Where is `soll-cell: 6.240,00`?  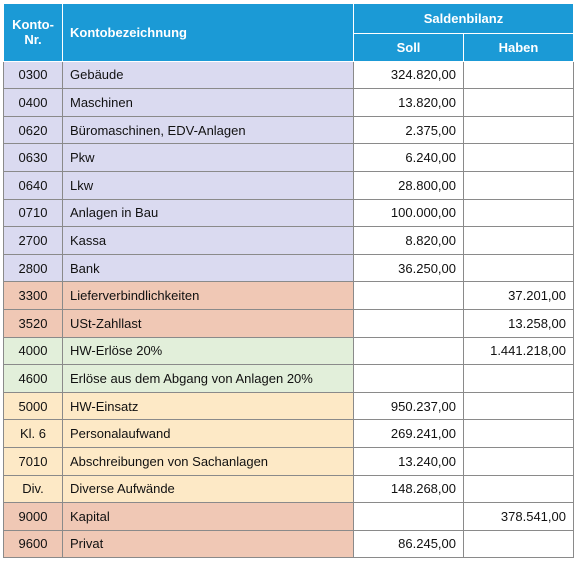
soll-cell: 6.240,00 is located at coordinates (408, 157).